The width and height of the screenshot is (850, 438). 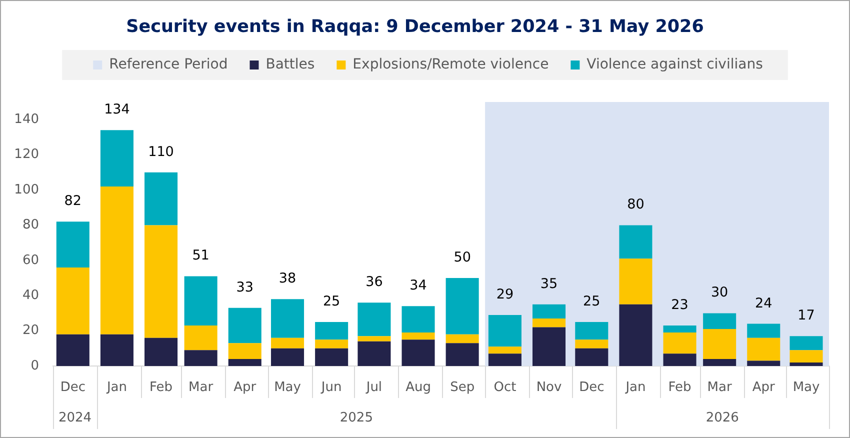 What do you see at coordinates (117, 110) in the screenshot?
I see `total-label: 134` at bounding box center [117, 110].